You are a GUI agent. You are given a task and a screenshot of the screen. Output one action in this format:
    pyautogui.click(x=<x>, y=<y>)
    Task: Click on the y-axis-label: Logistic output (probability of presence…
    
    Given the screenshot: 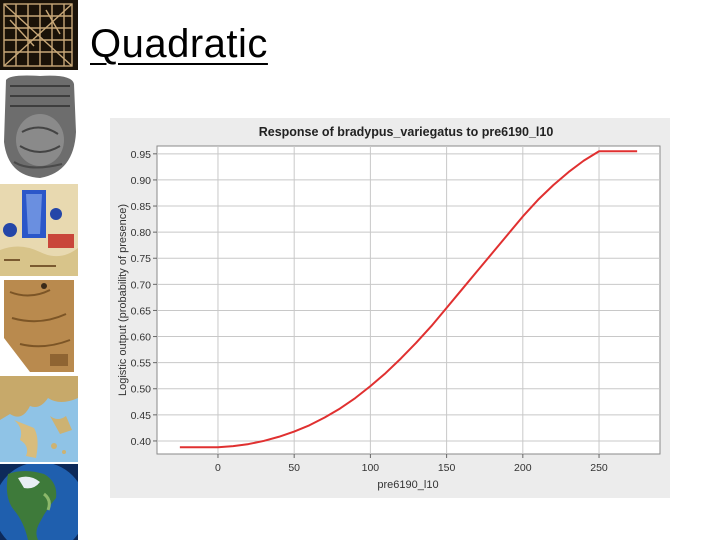 What is the action you would take?
    pyautogui.click(x=123, y=300)
    